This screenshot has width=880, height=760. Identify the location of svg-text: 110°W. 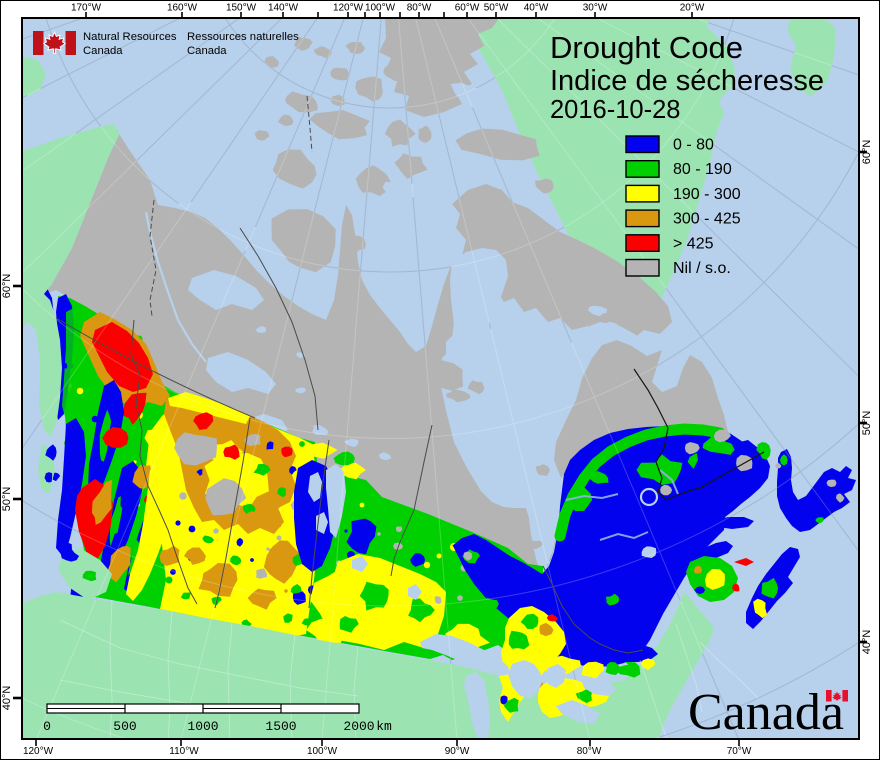
(184, 751).